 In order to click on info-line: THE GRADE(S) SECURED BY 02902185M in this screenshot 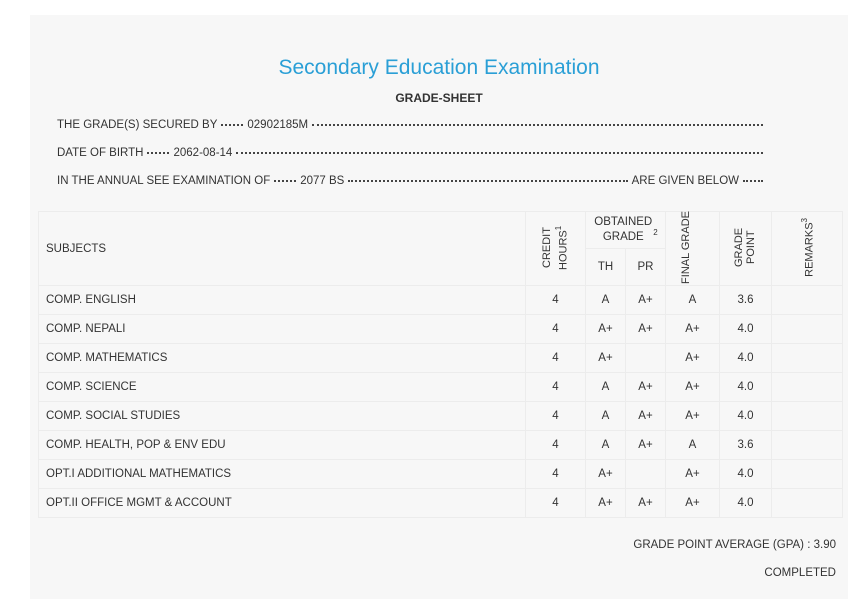, I will do `click(412, 125)`.